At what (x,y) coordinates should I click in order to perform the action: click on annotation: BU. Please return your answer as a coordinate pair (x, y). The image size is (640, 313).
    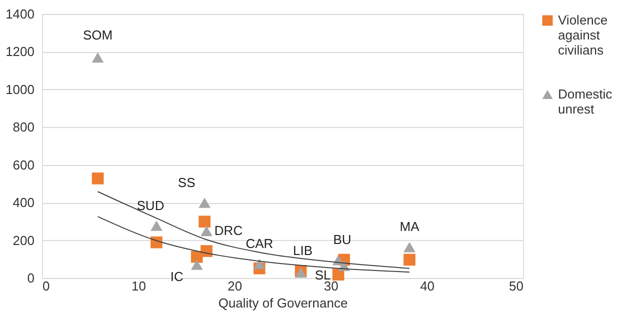
    Looking at the image, I should click on (342, 240).